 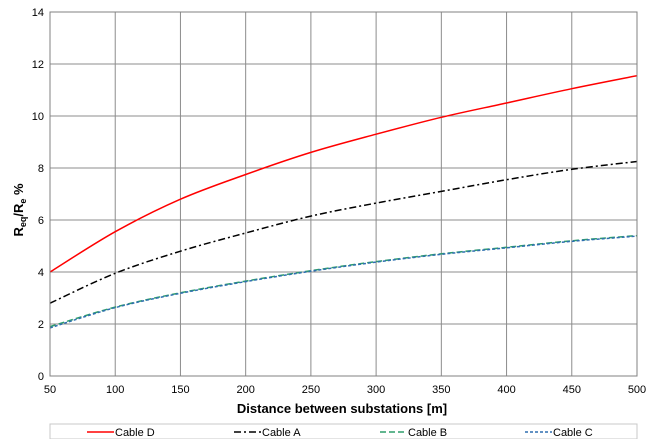 I want to click on x-tick-label: 500, so click(x=637, y=390).